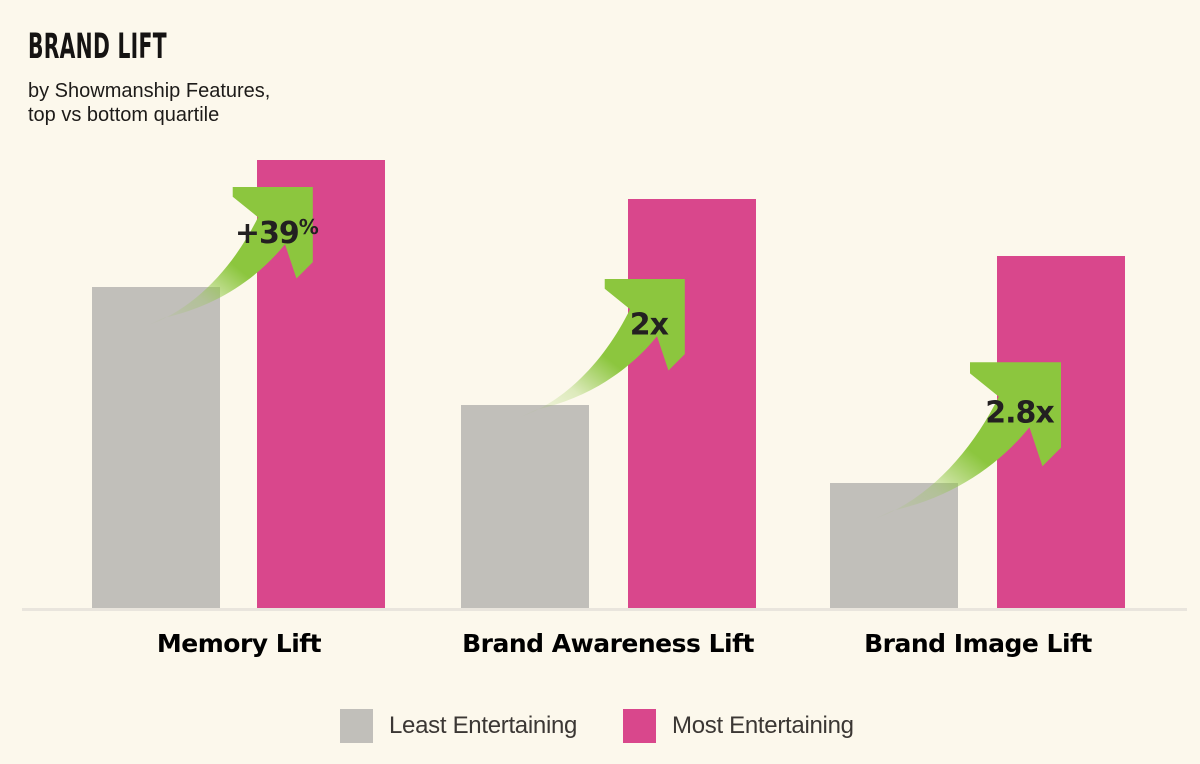 The height and width of the screenshot is (764, 1200). Describe the element at coordinates (639, 726) in the screenshot. I see `most-entertaining-swatch` at that location.